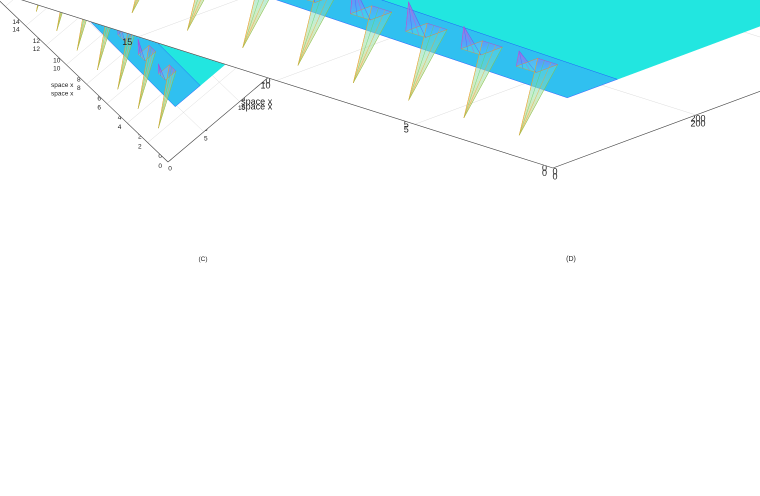  Describe the element at coordinates (79, 79) in the screenshot. I see `x-tick-label: 8` at that location.